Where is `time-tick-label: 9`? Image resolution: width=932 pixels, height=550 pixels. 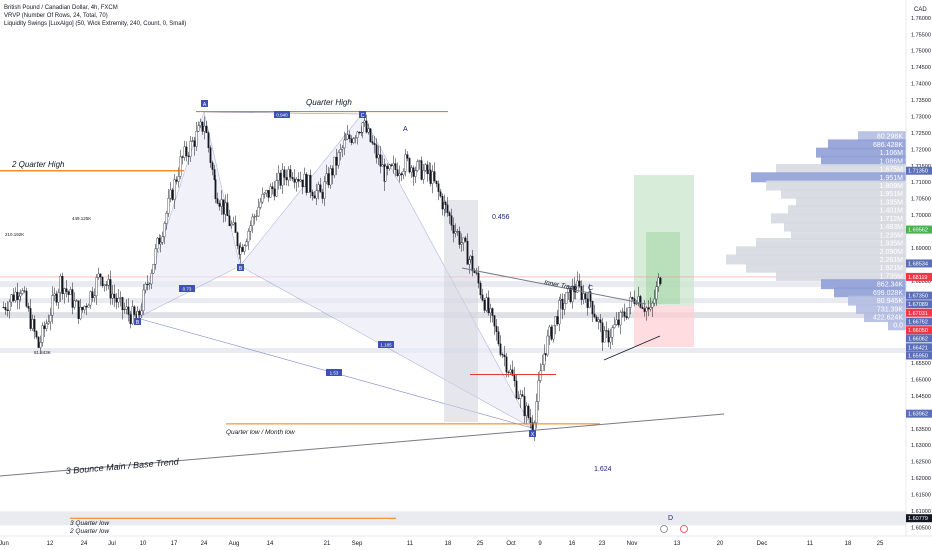 time-tick-label: 9 is located at coordinates (540, 544).